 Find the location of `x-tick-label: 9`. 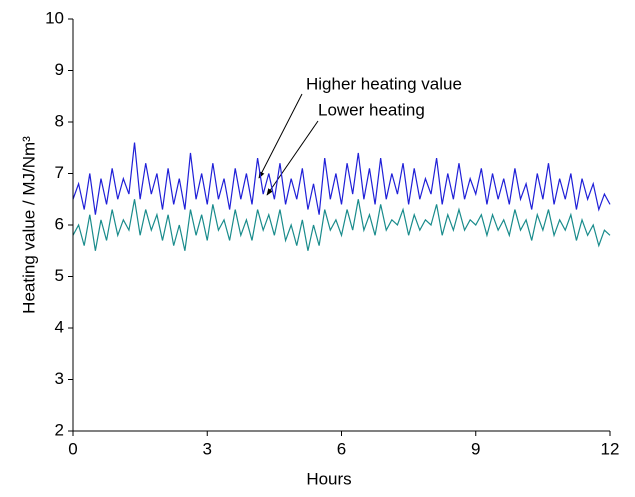

x-tick-label: 9 is located at coordinates (475, 448).